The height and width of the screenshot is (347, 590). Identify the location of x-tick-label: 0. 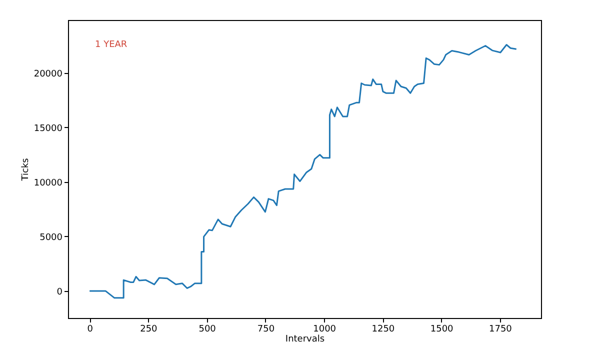
(90, 329).